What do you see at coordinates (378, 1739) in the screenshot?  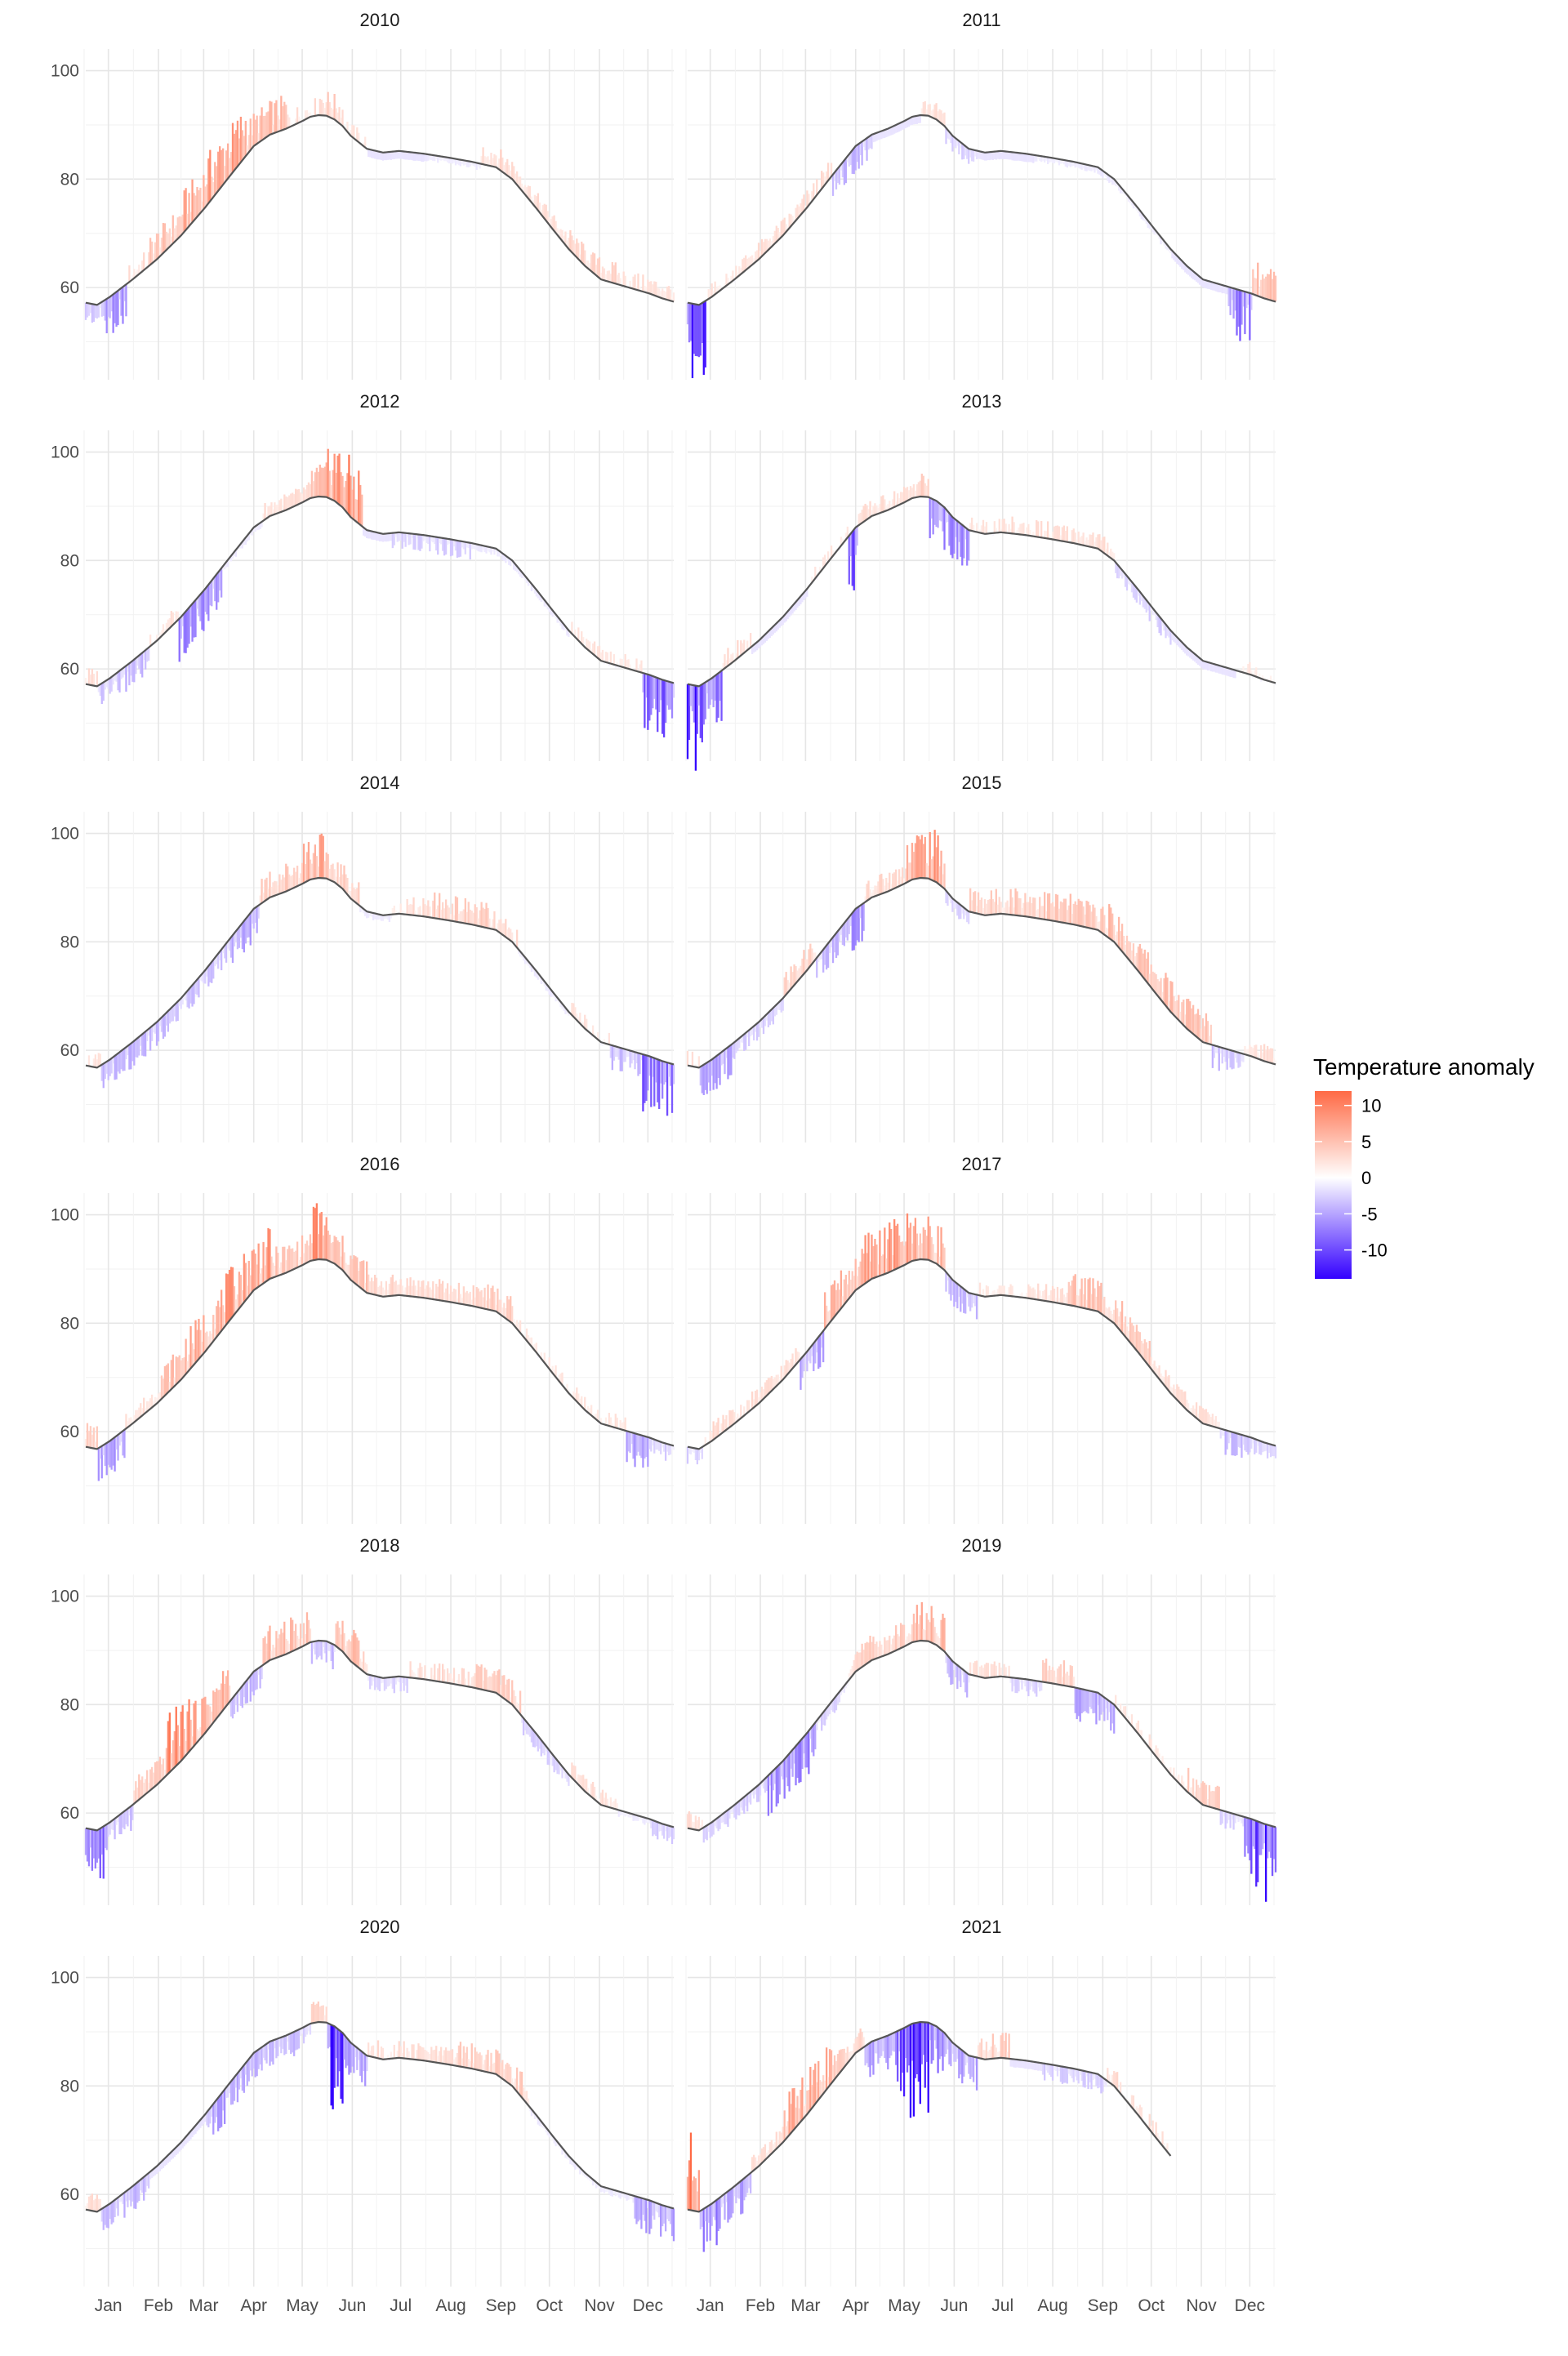 I see `gridlines` at bounding box center [378, 1739].